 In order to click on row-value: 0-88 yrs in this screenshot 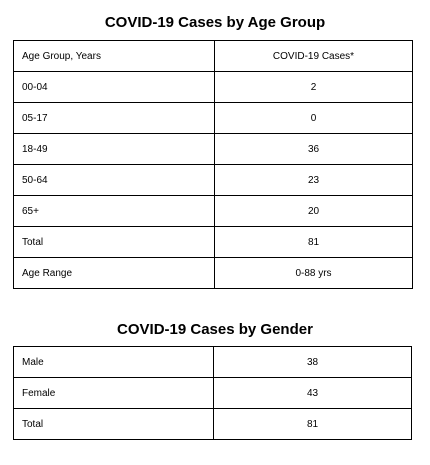, I will do `click(313, 273)`.